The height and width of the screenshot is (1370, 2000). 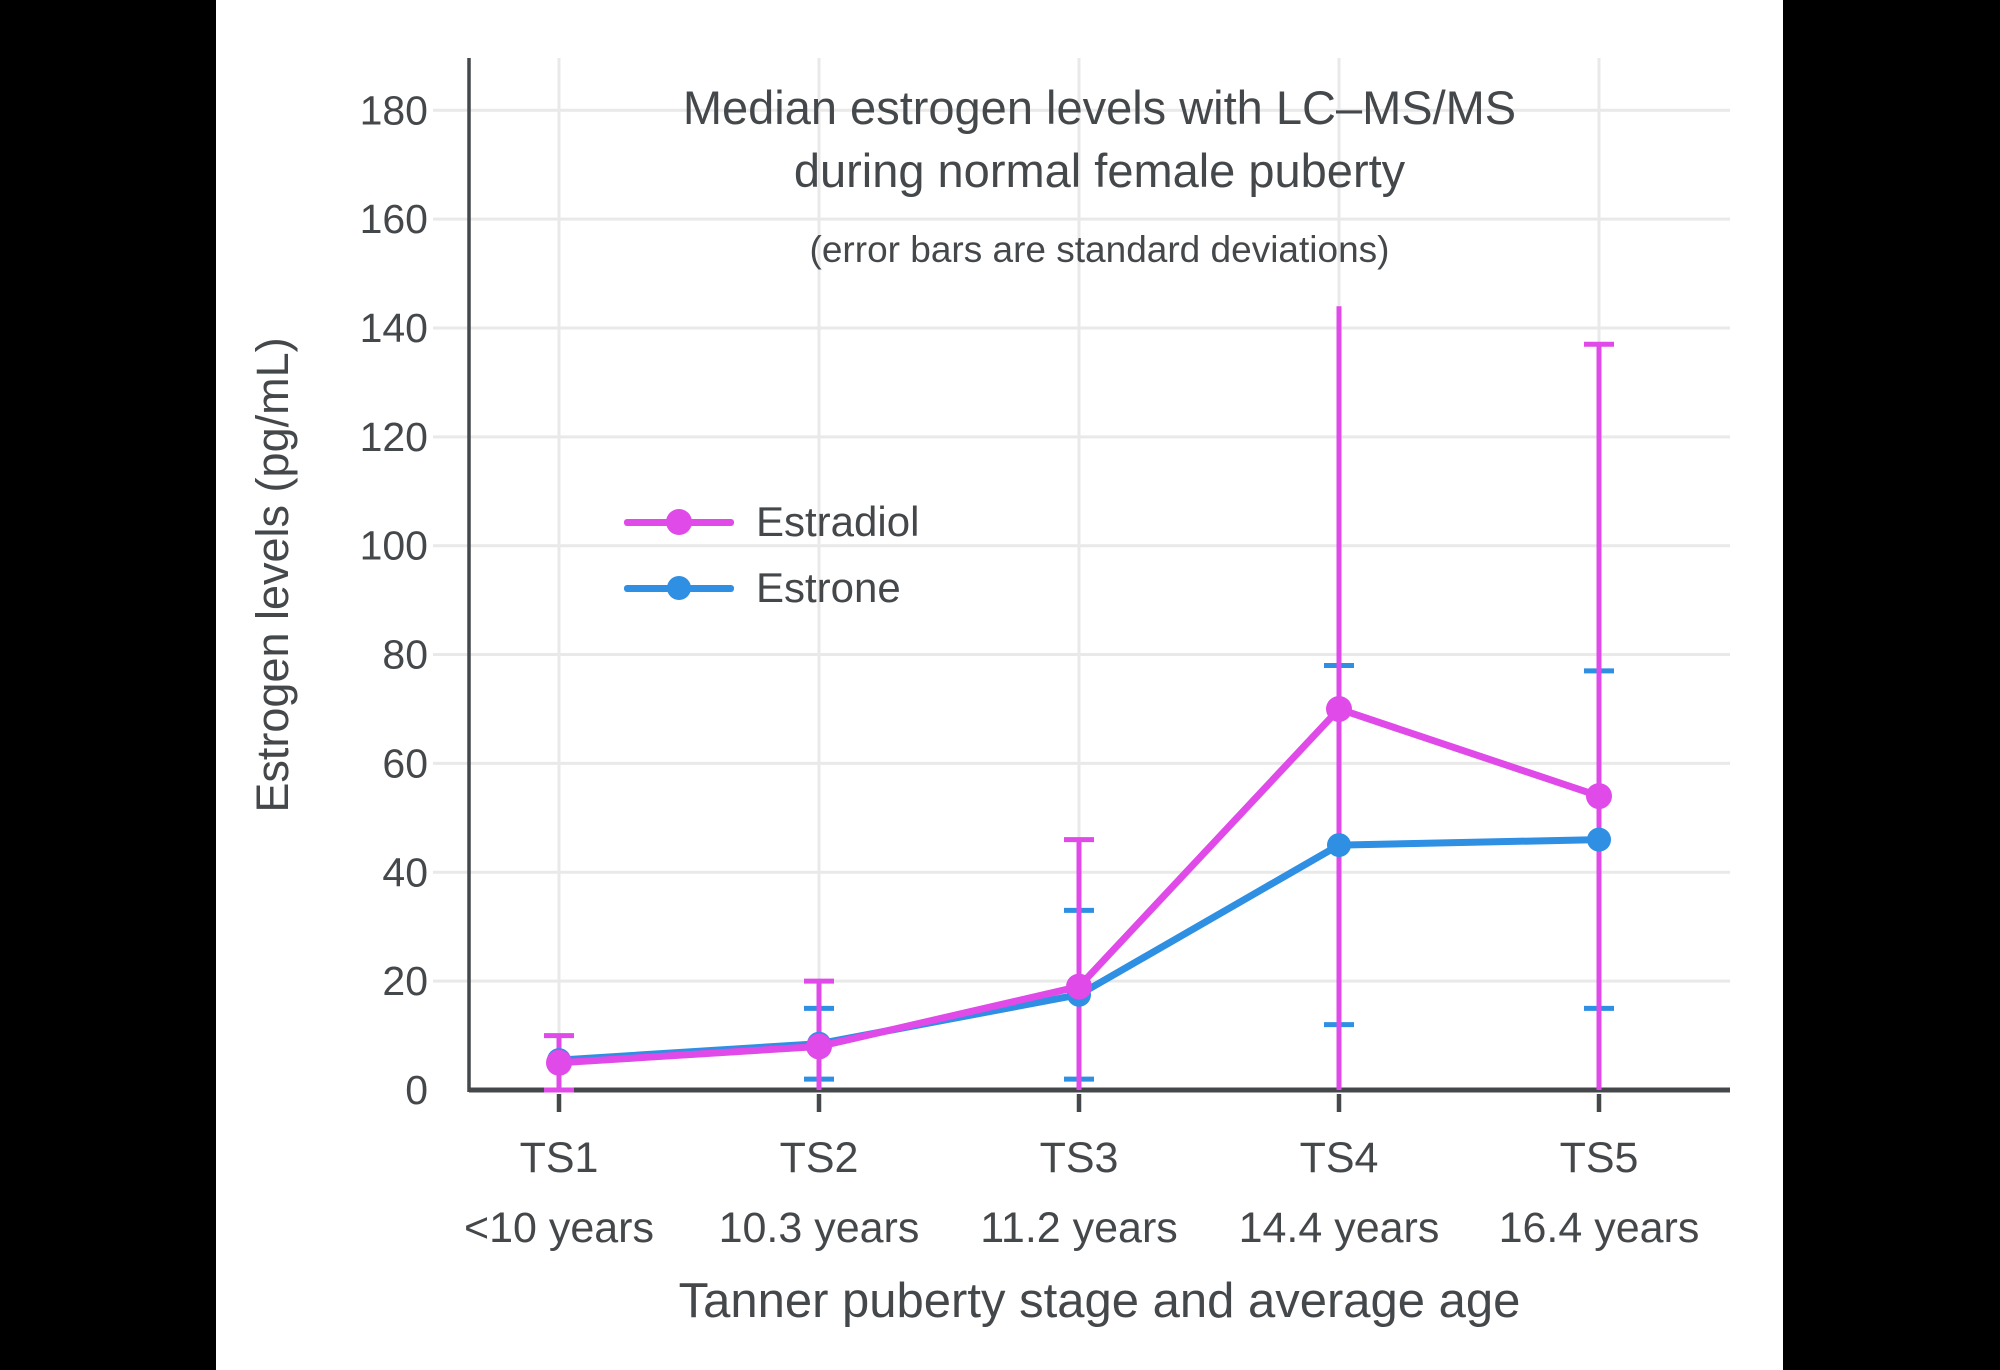 I want to click on y-tick-label: 160, so click(x=394, y=219).